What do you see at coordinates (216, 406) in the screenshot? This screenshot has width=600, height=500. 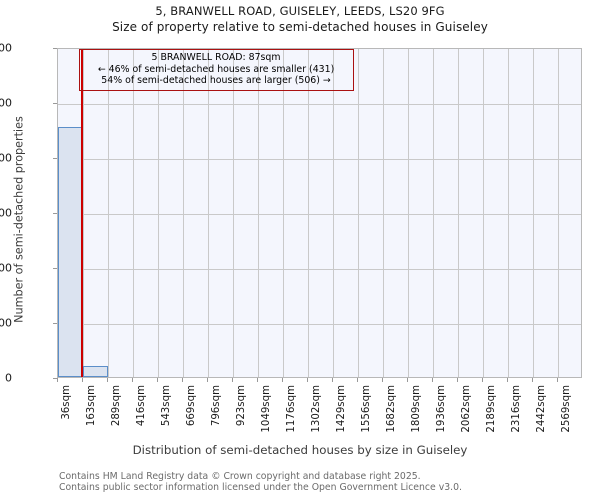 I see `x-axis-tick-label: 796sqm` at bounding box center [216, 406].